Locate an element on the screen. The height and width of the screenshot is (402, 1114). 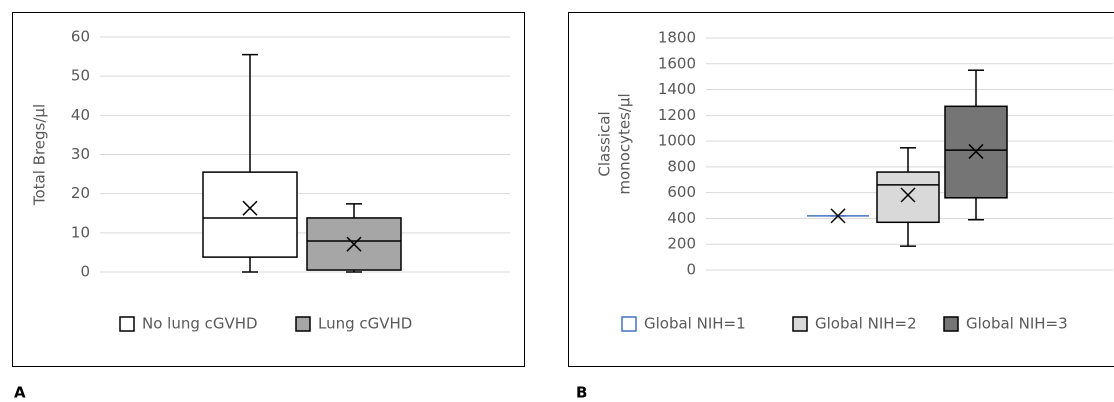
legend-label: Lung cGVHD is located at coordinates (365, 324).